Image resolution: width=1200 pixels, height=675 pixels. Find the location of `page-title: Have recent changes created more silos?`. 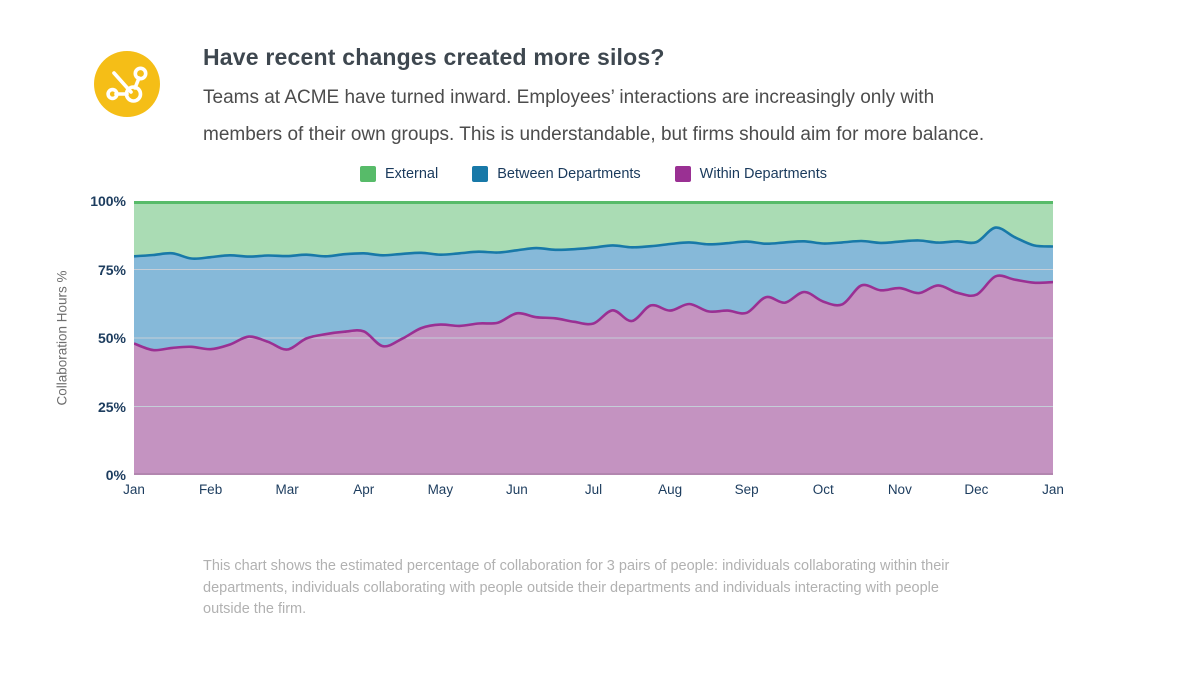

page-title: Have recent changes created more silos? is located at coordinates (434, 57).